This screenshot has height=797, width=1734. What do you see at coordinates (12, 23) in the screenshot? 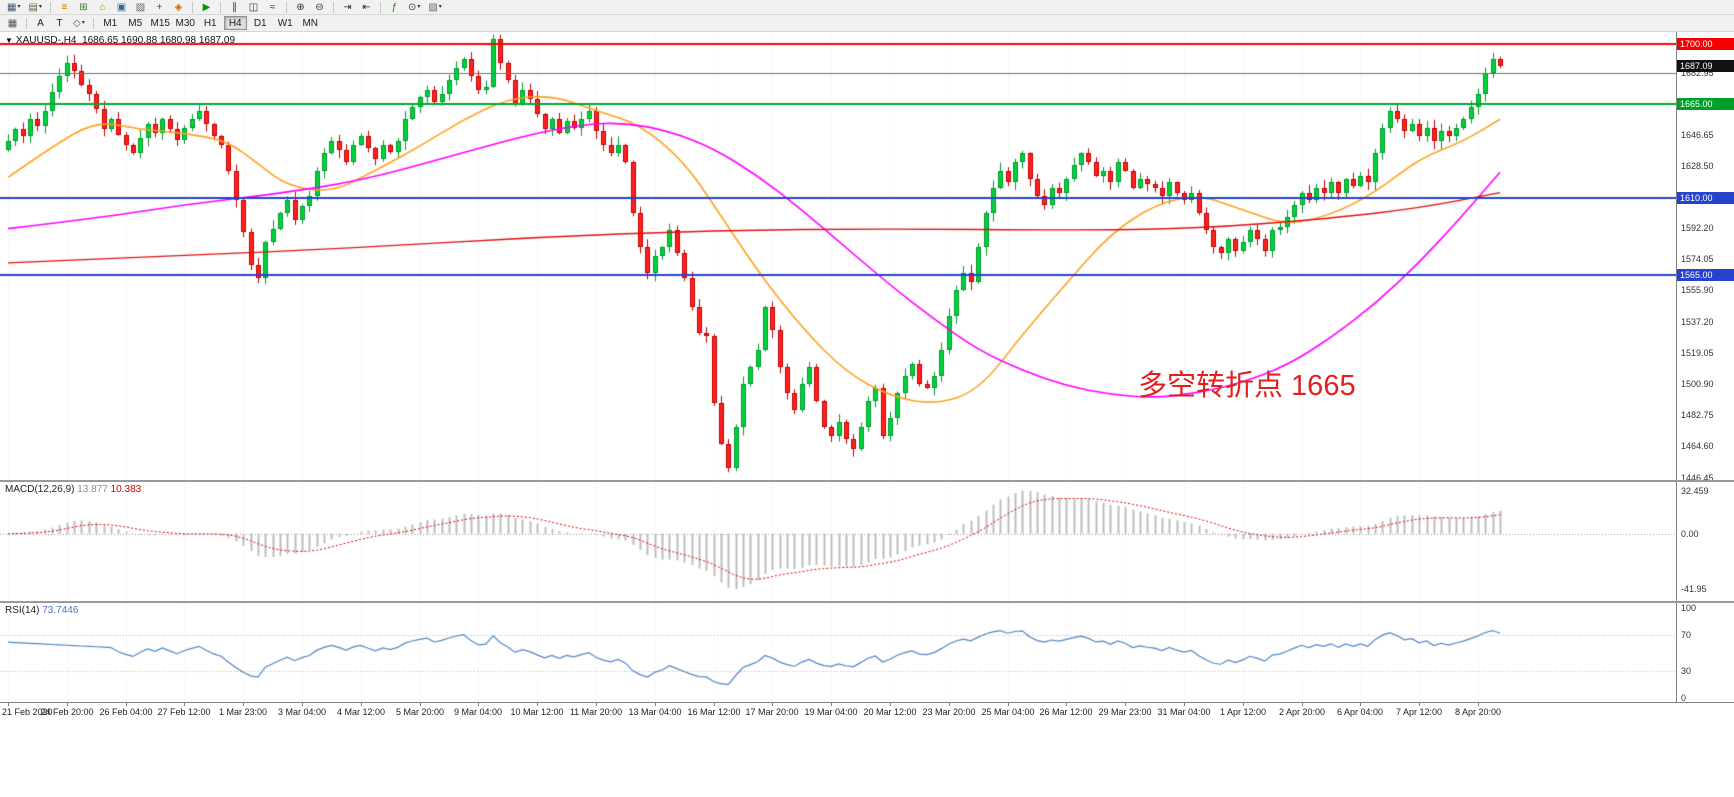
I see `chart-grid-icon: ▦` at bounding box center [12, 23].